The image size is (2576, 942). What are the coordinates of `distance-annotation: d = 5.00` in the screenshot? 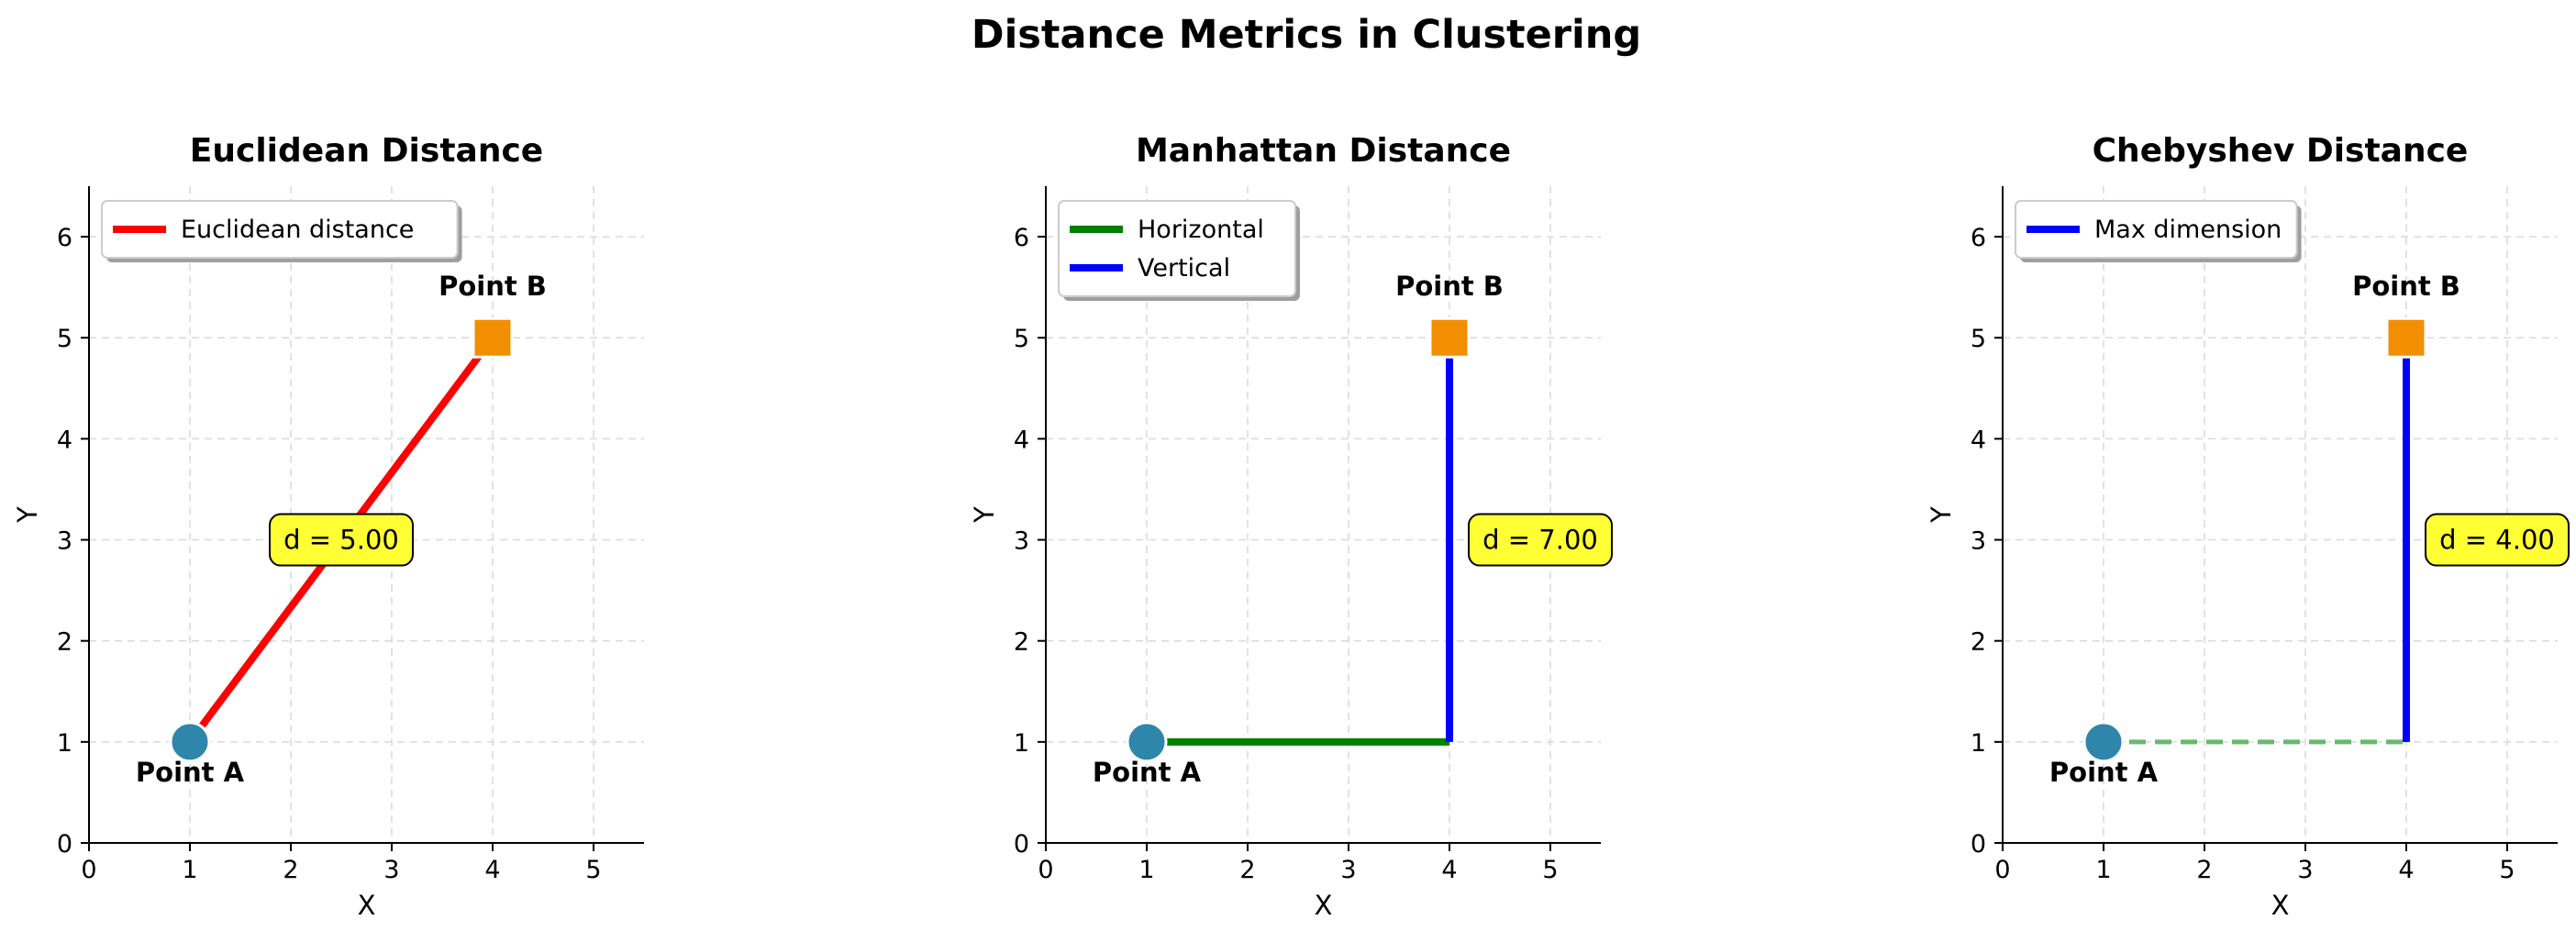 It's located at (341, 541).